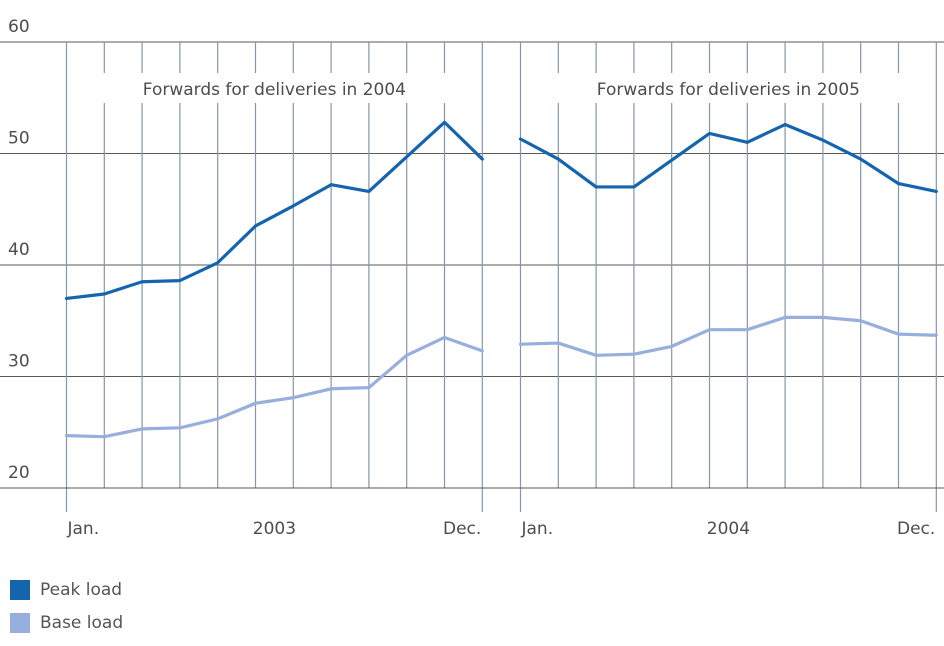 The image size is (944, 646). What do you see at coordinates (728, 529) in the screenshot?
I see `x-label-p2-year: 2004` at bounding box center [728, 529].